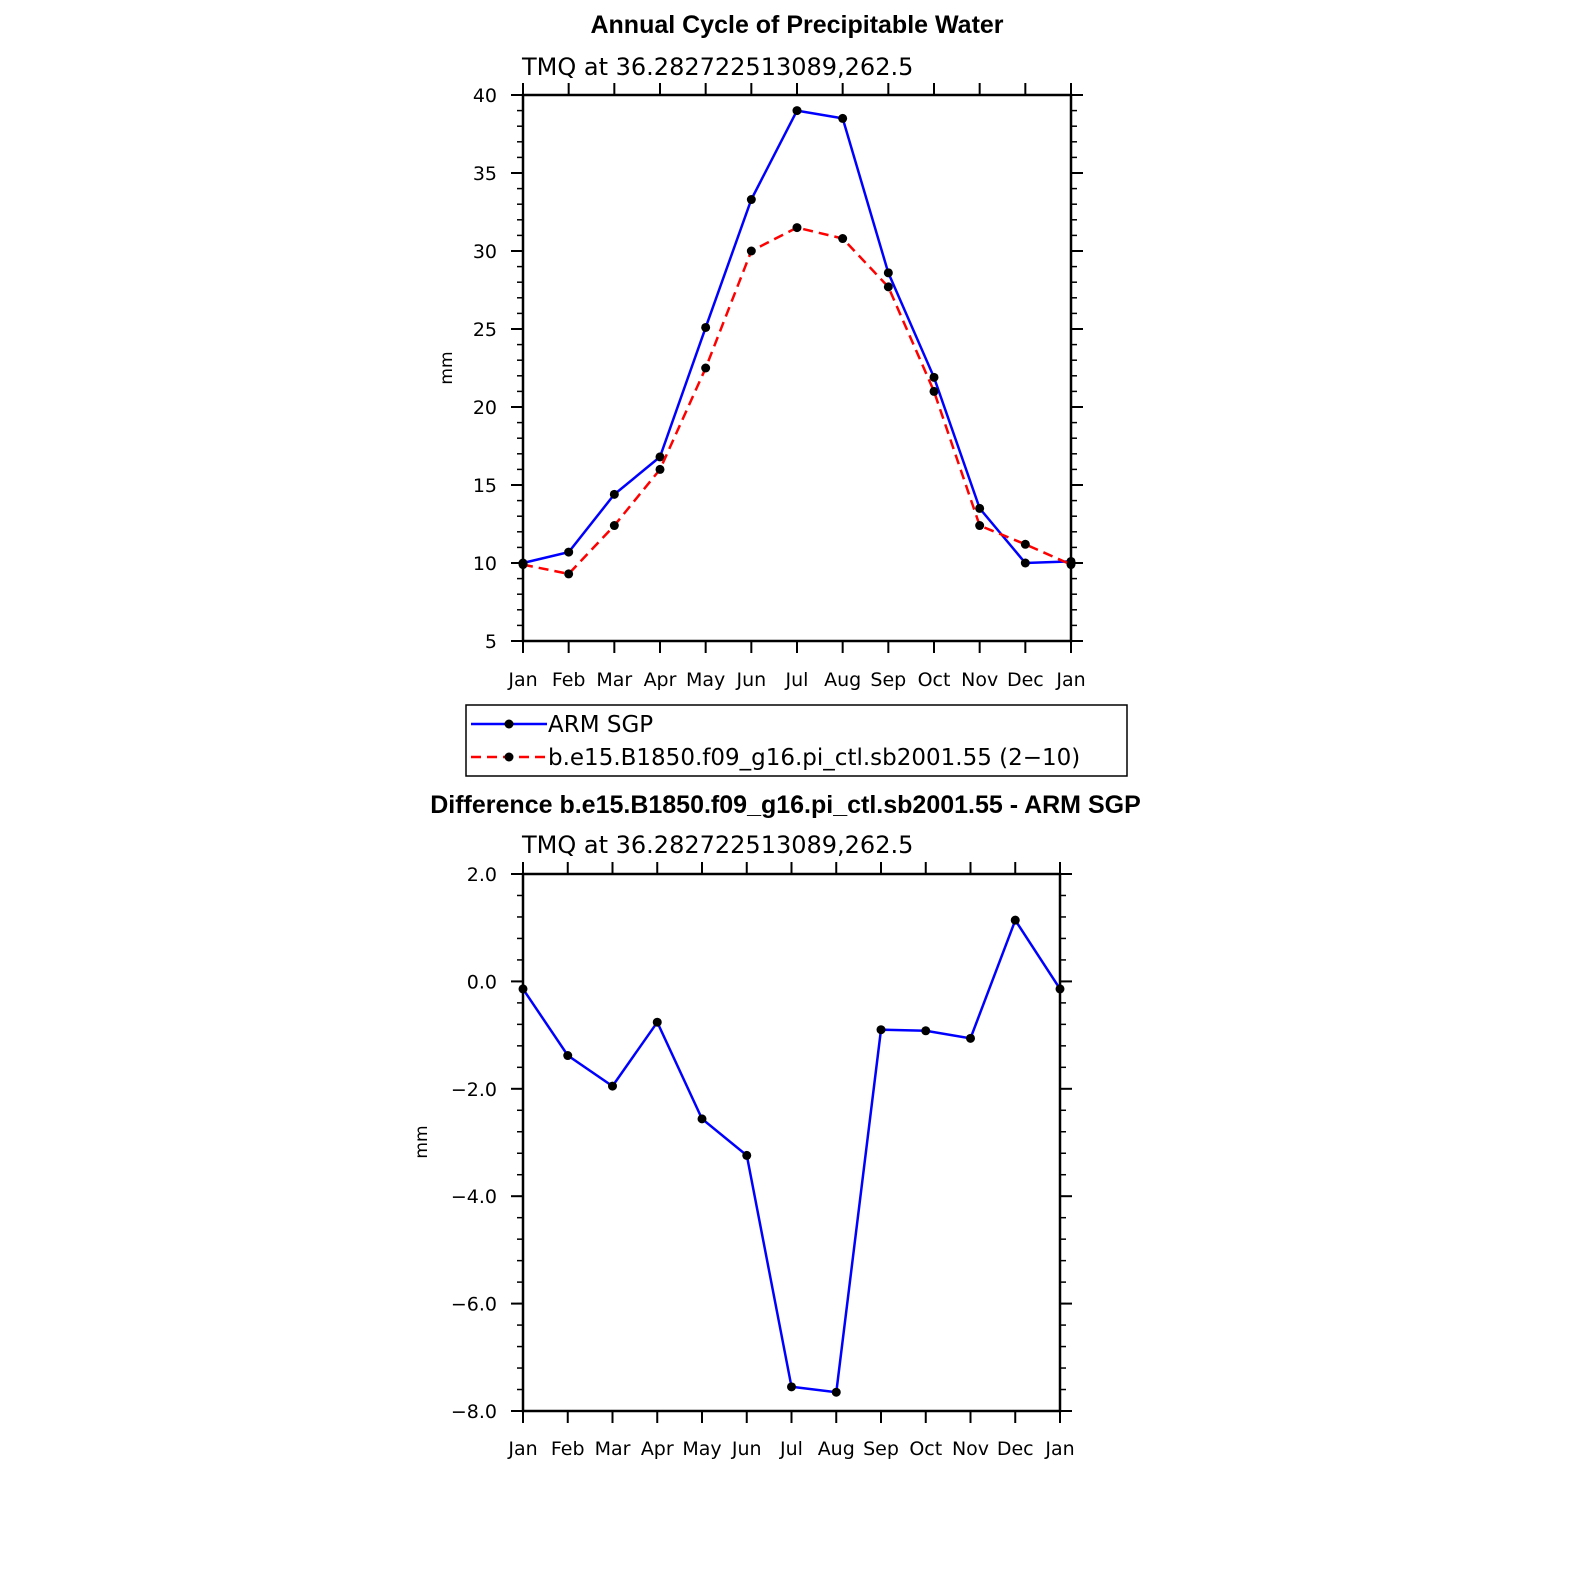  Describe the element at coordinates (447, 367) in the screenshot. I see `annual-cycle-ylabel: mm` at that location.